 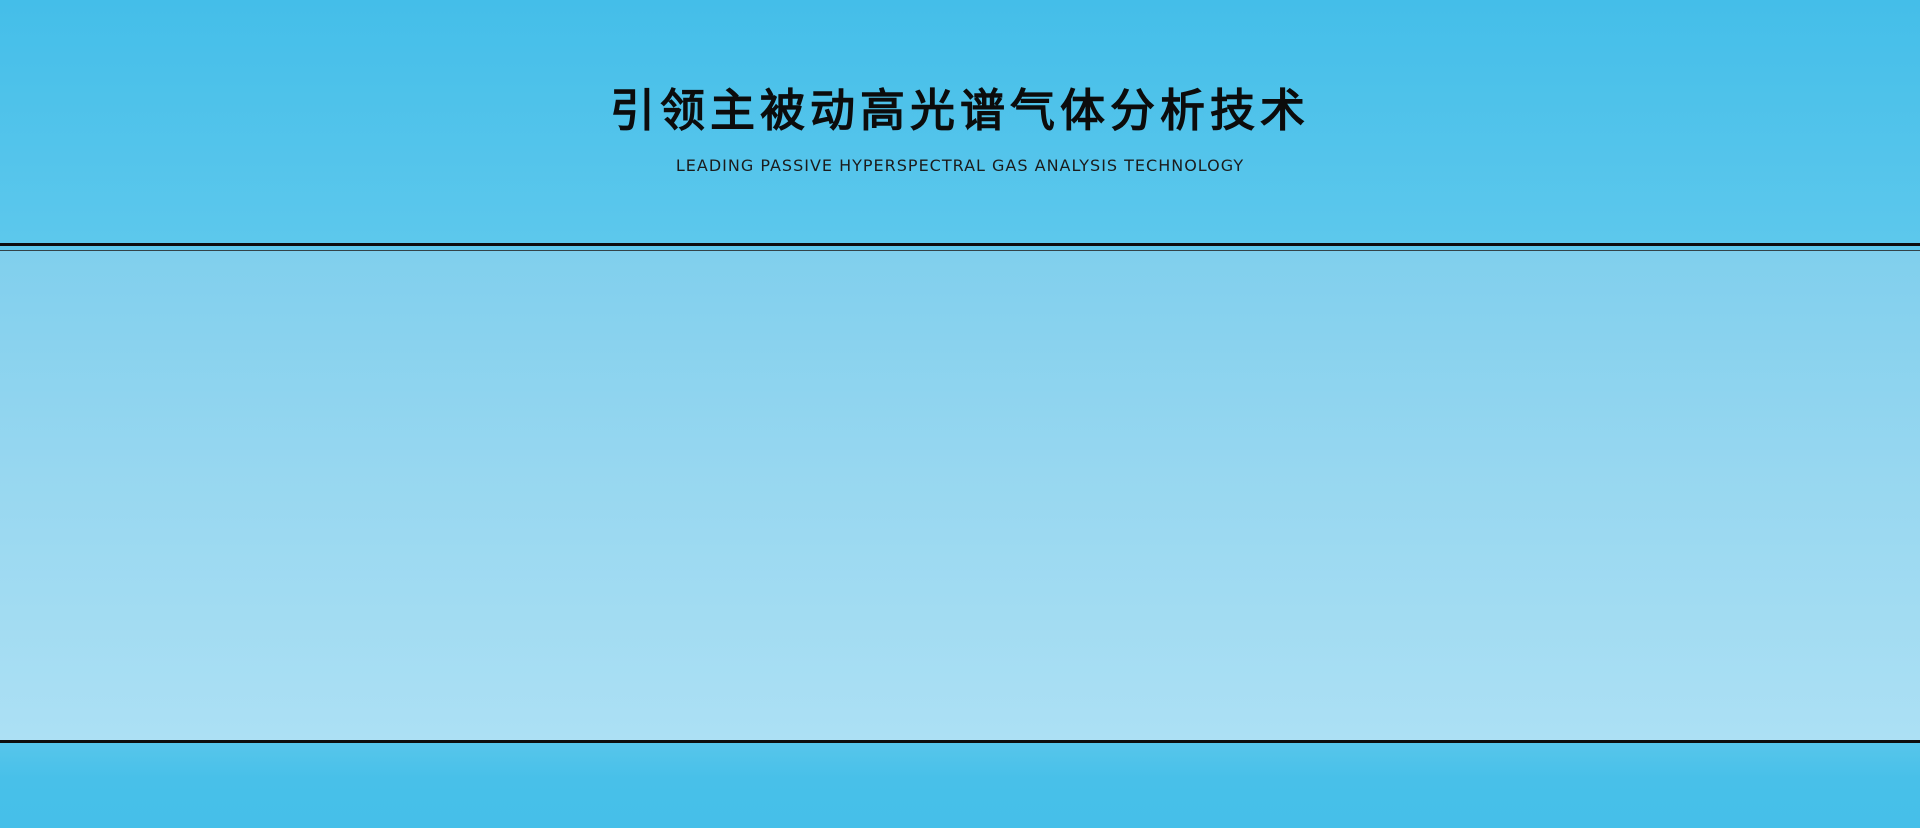 I want to click on top-axis-line, so click(x=960, y=244).